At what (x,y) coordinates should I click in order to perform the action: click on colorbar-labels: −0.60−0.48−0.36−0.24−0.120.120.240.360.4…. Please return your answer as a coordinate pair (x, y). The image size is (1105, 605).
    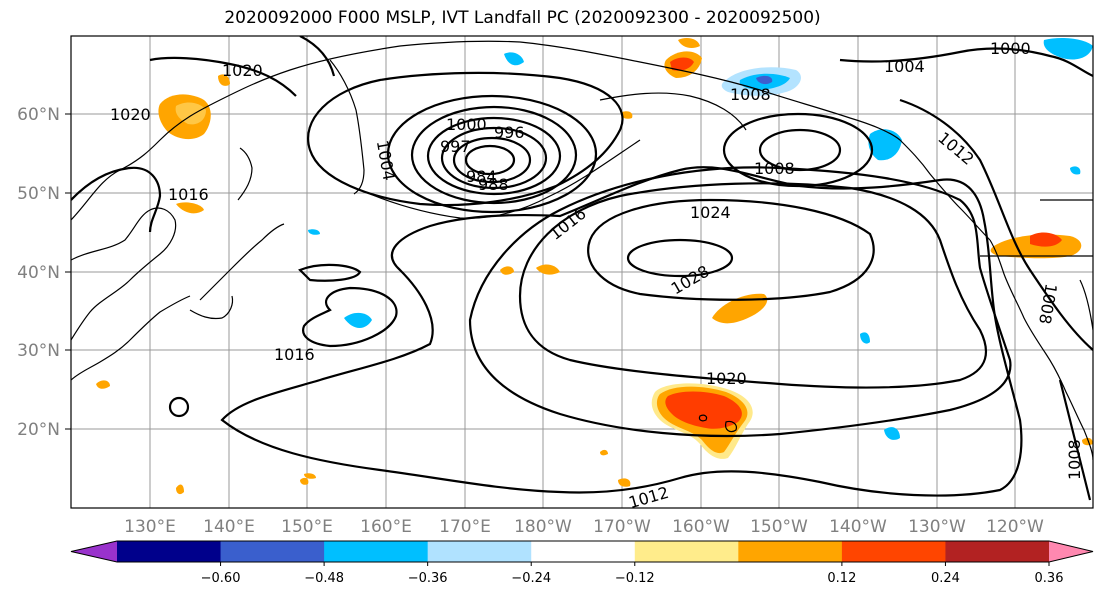
    Looking at the image, I should click on (632, 574).